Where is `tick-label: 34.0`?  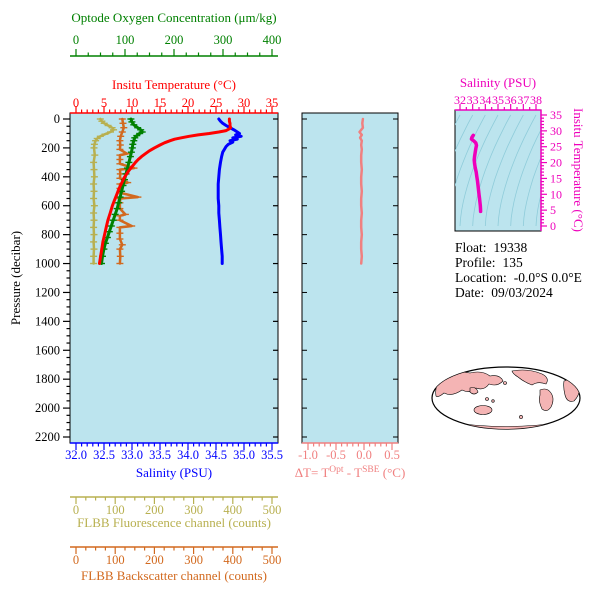 tick-label: 34.0 is located at coordinates (188, 455).